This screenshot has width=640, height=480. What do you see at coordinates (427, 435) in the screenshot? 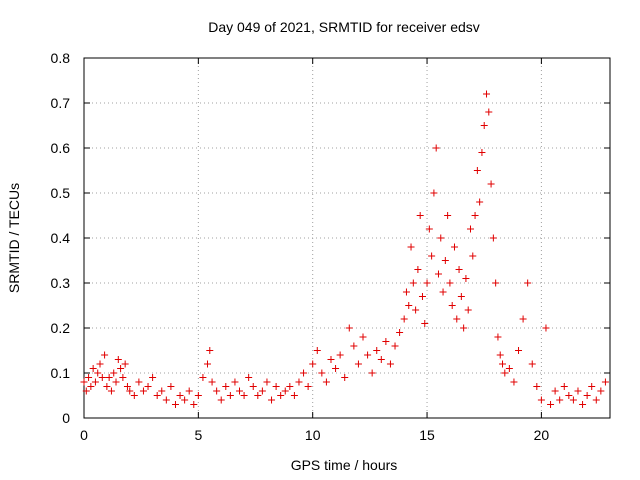
I see `x-tick-label: 15` at bounding box center [427, 435].